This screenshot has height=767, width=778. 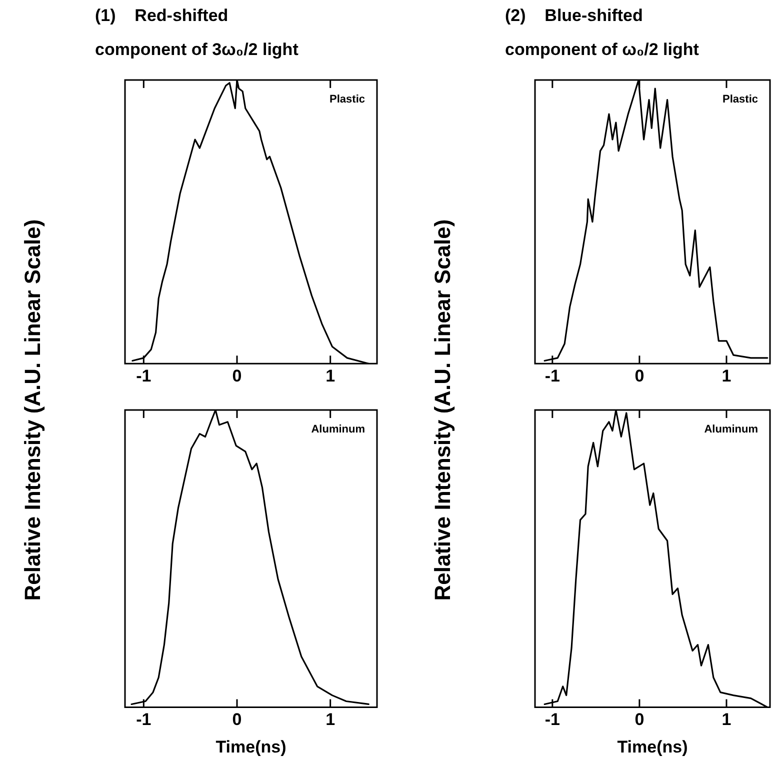 What do you see at coordinates (196, 50) in the screenshot?
I see `chart-subtitle: component of 3ω₀/2 light` at bounding box center [196, 50].